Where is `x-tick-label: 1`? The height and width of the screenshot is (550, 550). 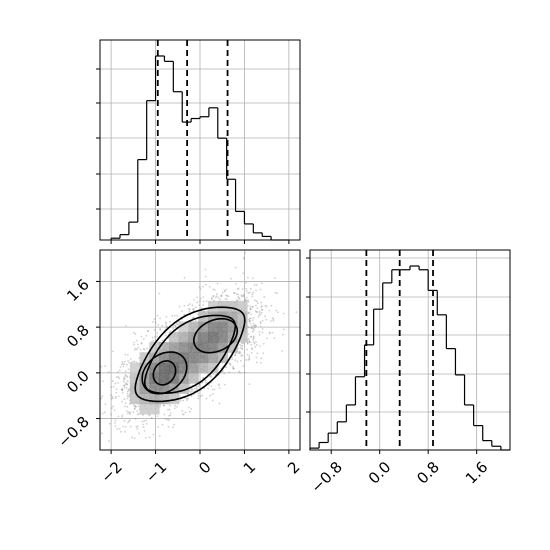 x-tick-label: 1 is located at coordinates (249, 467).